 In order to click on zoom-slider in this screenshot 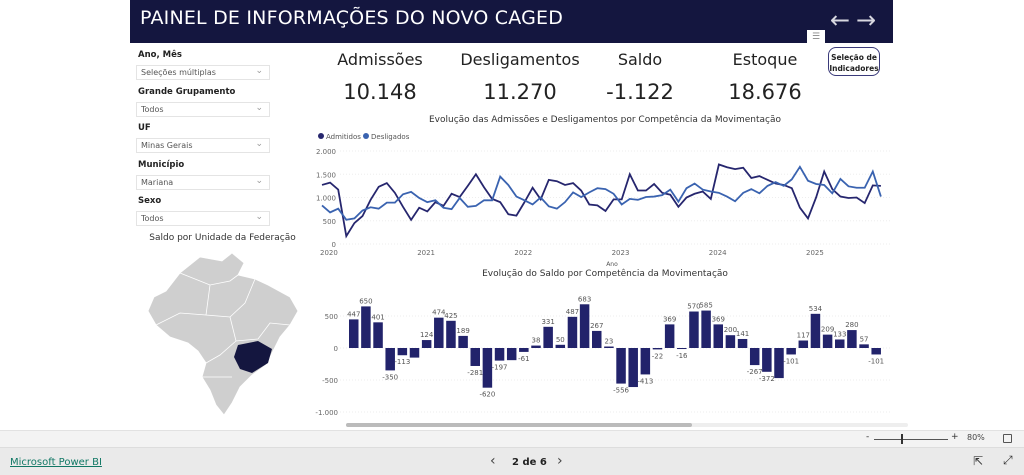, I will do `click(911, 439)`.